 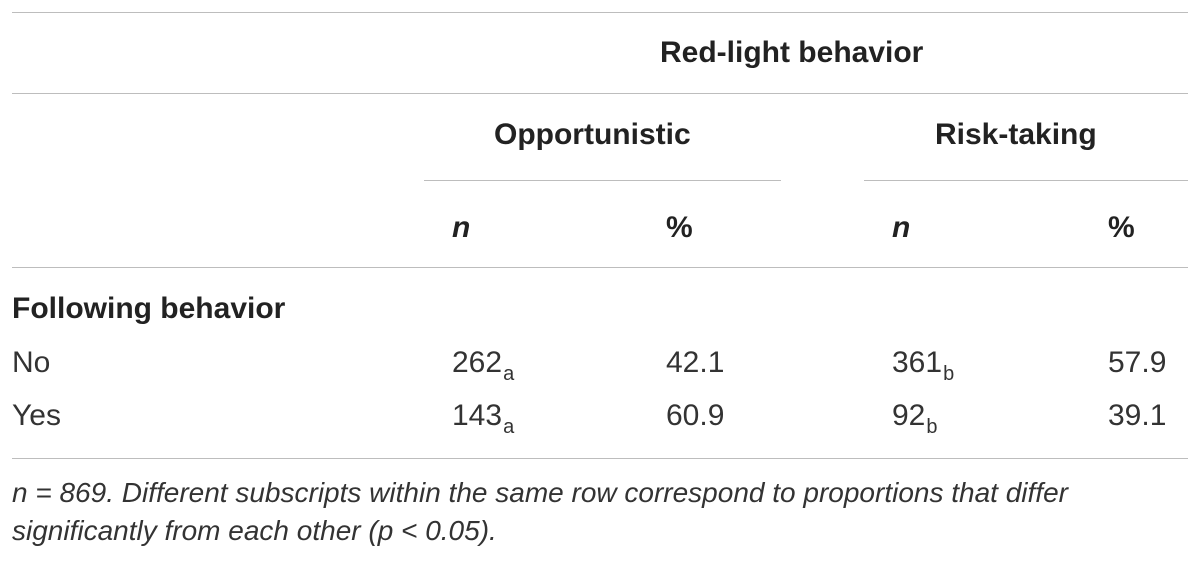 What do you see at coordinates (901, 227) in the screenshot?
I see `subcol-risk-n: n` at bounding box center [901, 227].